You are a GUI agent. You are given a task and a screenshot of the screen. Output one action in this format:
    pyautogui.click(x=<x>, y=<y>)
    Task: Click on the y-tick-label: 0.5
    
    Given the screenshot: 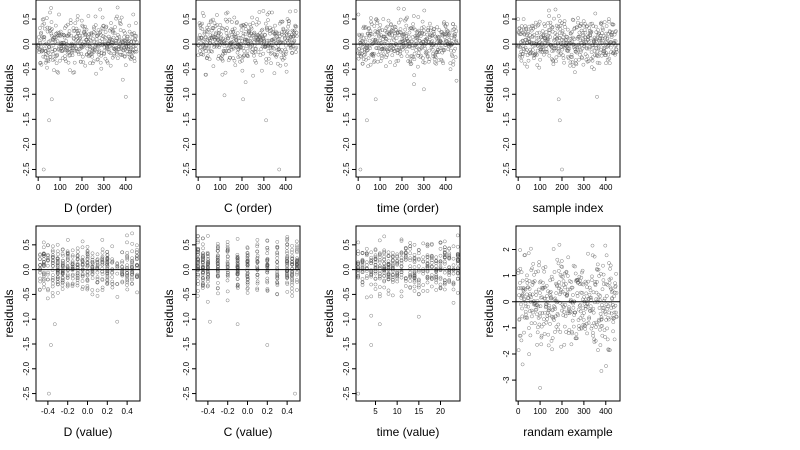 What is the action you would take?
    pyautogui.click(x=346, y=245)
    